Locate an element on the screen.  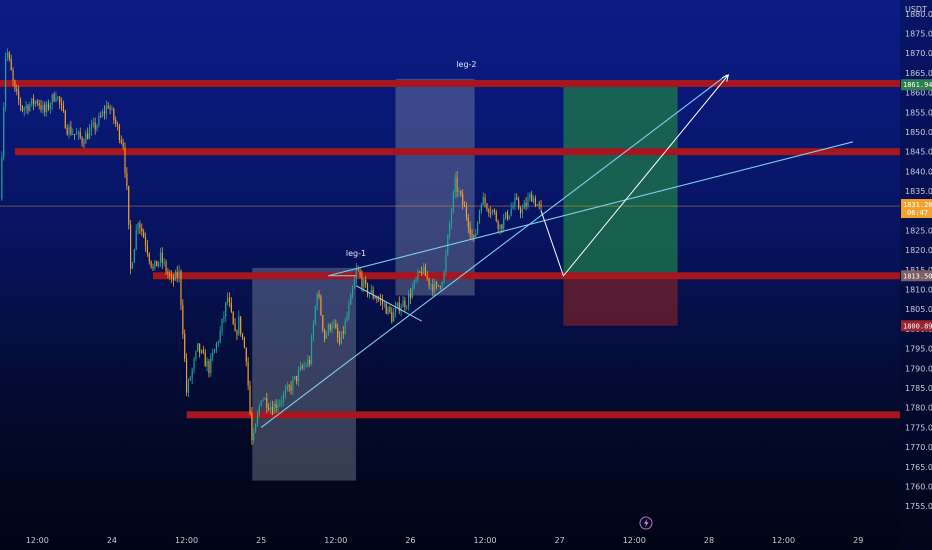
price-tag: 1813.50 is located at coordinates (916, 276).